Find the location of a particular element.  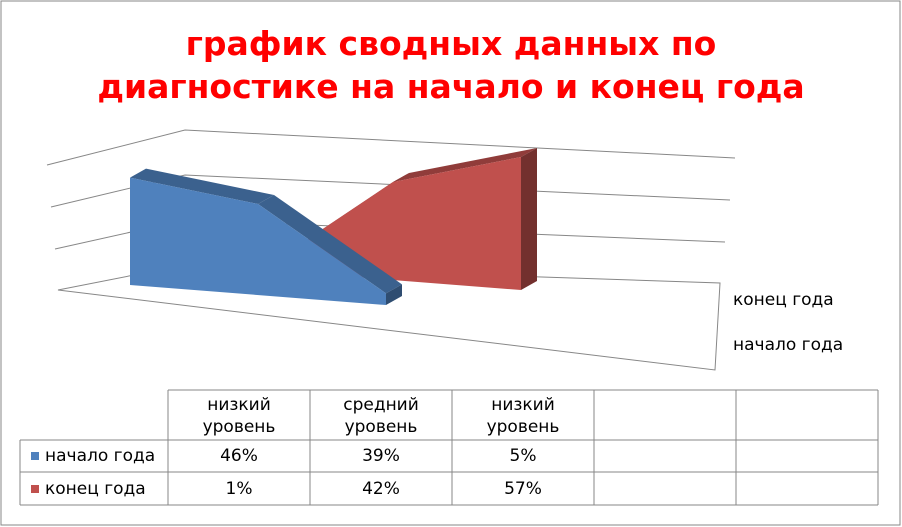

area is located at coordinates (258, 241).